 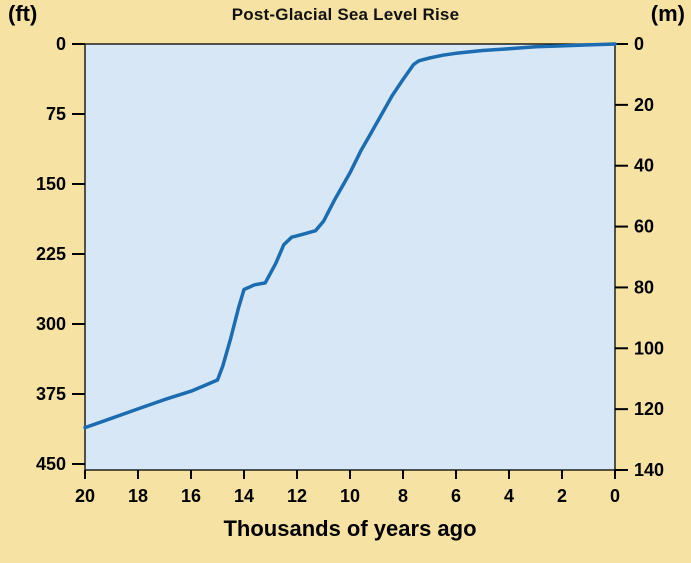 What do you see at coordinates (644, 227) in the screenshot?
I see `right-axis-tick-label: 60` at bounding box center [644, 227].